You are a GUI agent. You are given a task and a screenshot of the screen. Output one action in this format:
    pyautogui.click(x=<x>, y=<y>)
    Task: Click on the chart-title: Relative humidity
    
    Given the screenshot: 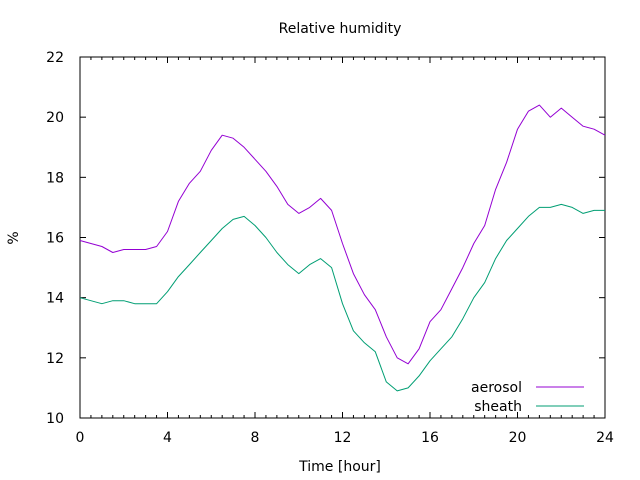 What is the action you would take?
    pyautogui.click(x=340, y=29)
    